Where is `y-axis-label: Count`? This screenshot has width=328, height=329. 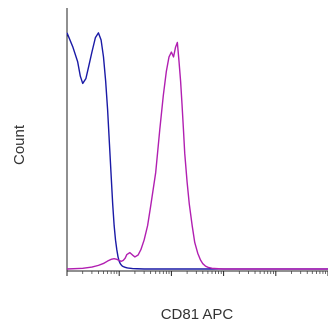 y-axis-label: Count is located at coordinates (19, 144).